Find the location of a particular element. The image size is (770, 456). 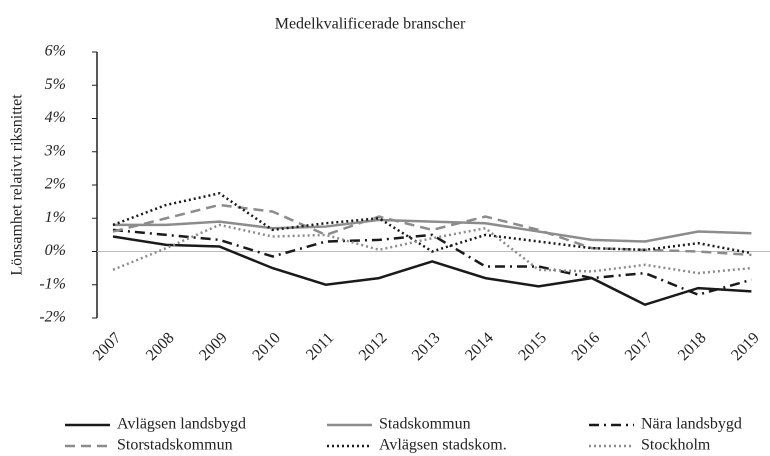

x-tick-label: 2015 is located at coordinates (532, 346).